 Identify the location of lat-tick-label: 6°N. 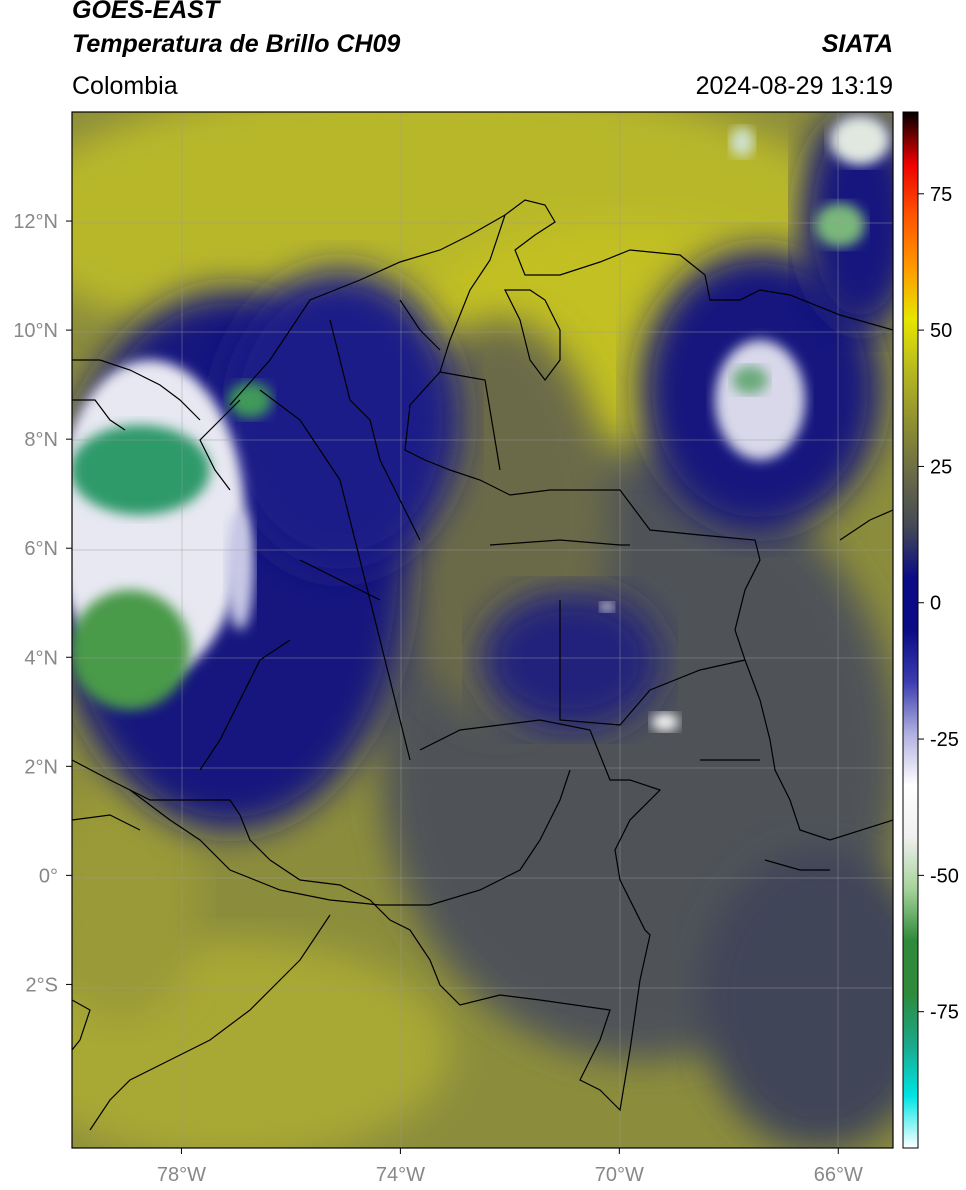
(41, 549).